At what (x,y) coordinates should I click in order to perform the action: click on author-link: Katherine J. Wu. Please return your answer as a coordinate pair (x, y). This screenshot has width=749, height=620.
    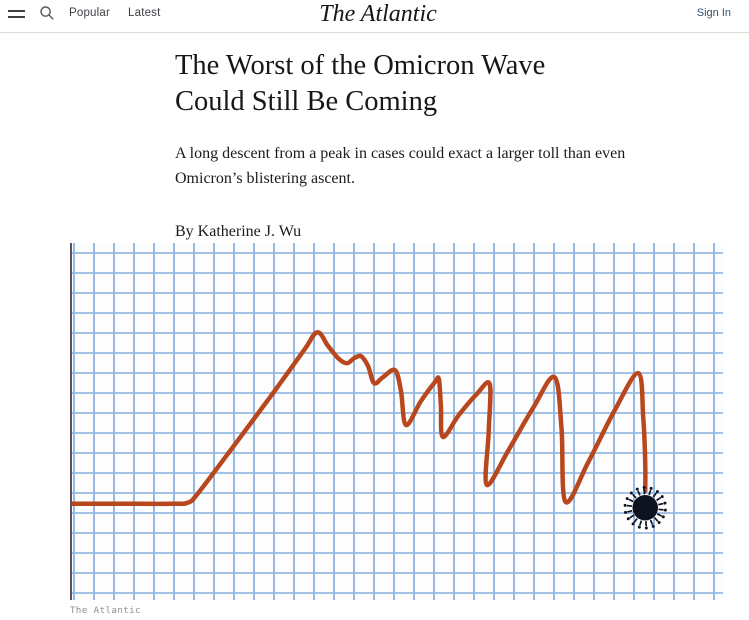
    Looking at the image, I should click on (249, 231).